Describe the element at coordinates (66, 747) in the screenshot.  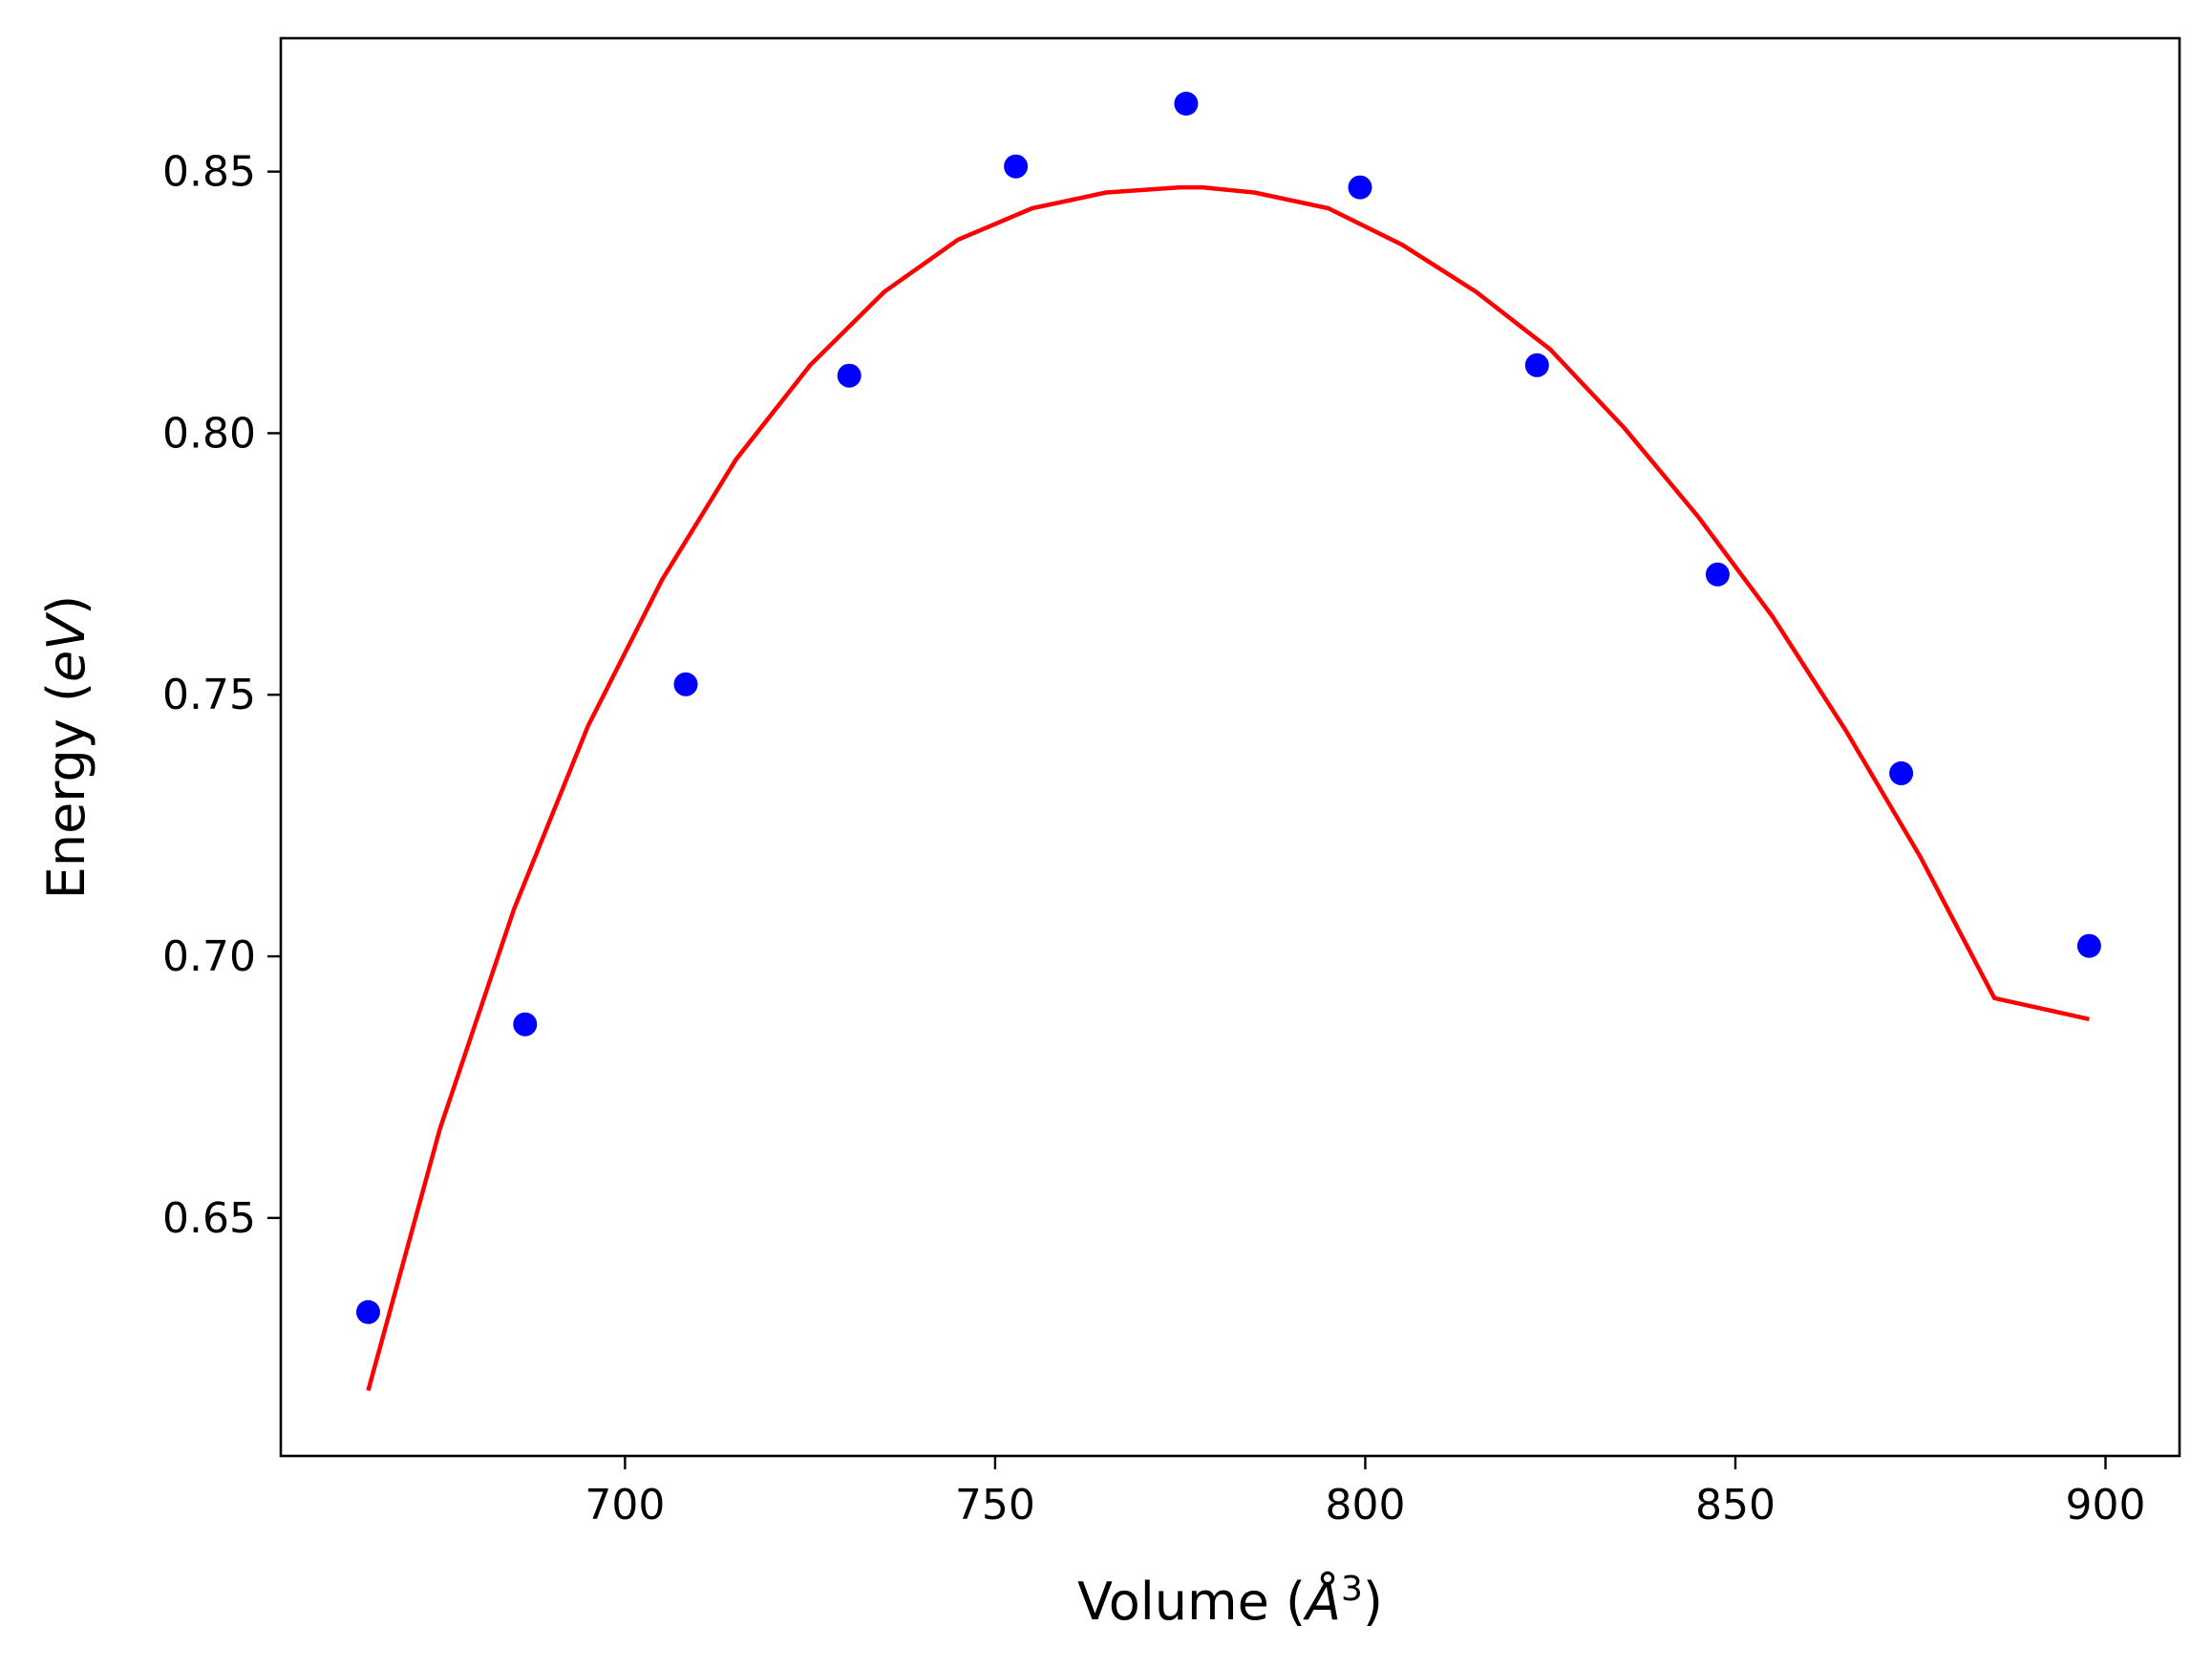
I see `y-axis-label: Energy (eV)` at that location.